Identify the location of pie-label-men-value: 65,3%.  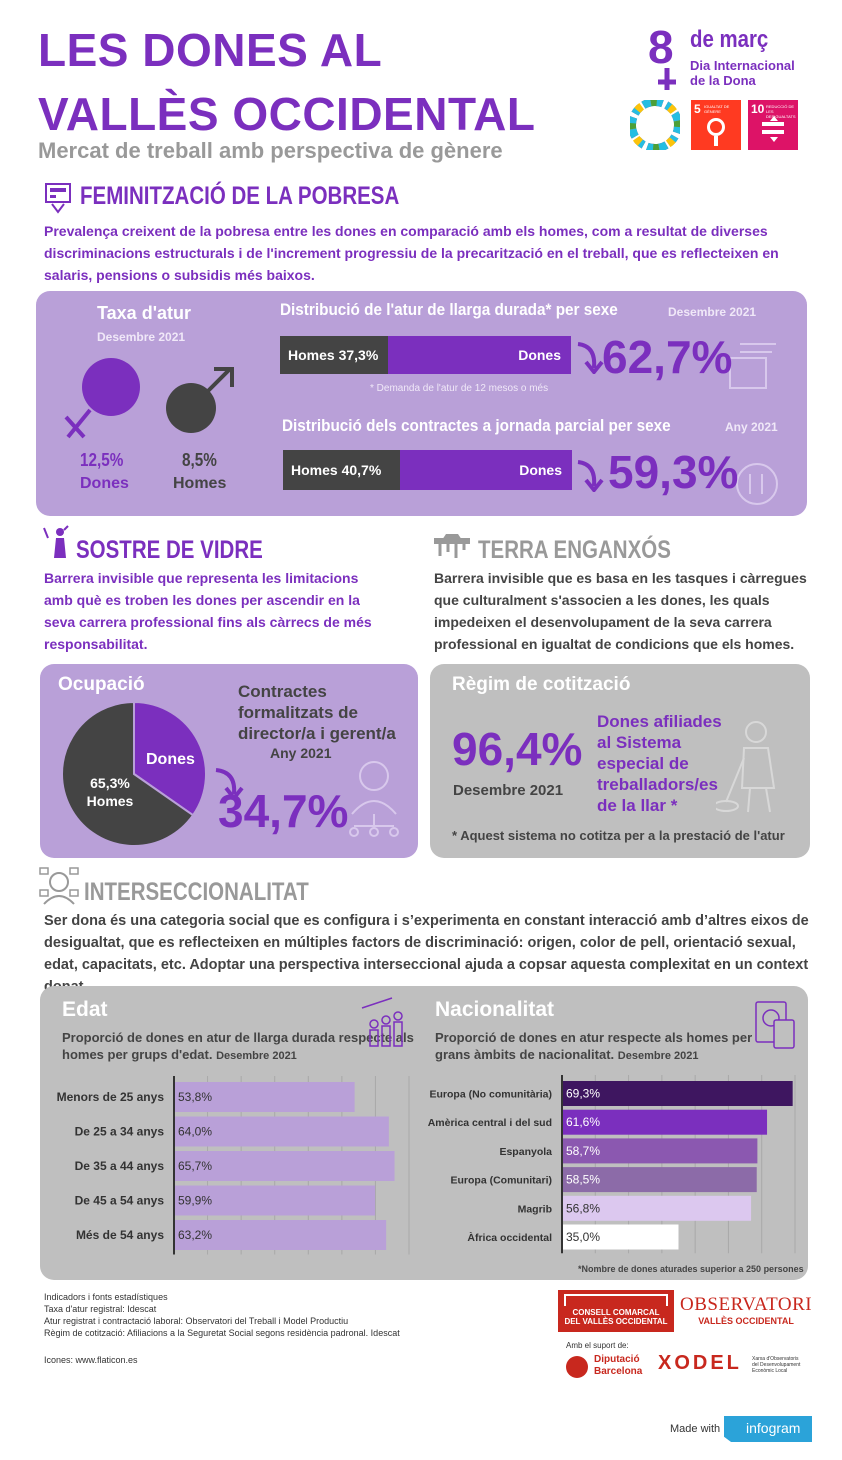
(110, 783).